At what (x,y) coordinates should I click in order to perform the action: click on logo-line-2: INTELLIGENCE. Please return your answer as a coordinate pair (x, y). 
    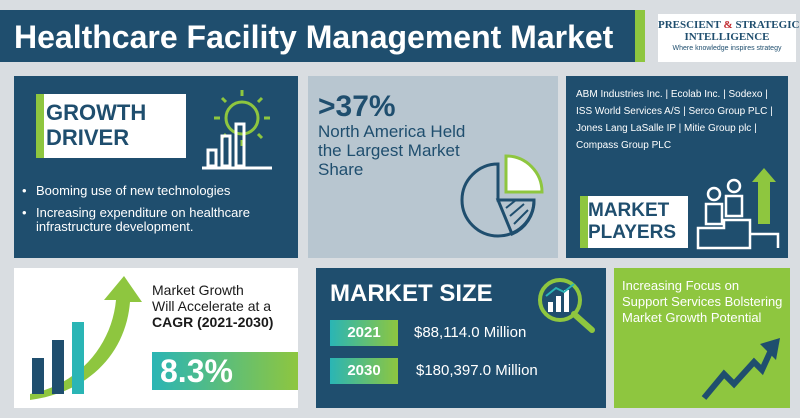
    Looking at the image, I should click on (727, 37).